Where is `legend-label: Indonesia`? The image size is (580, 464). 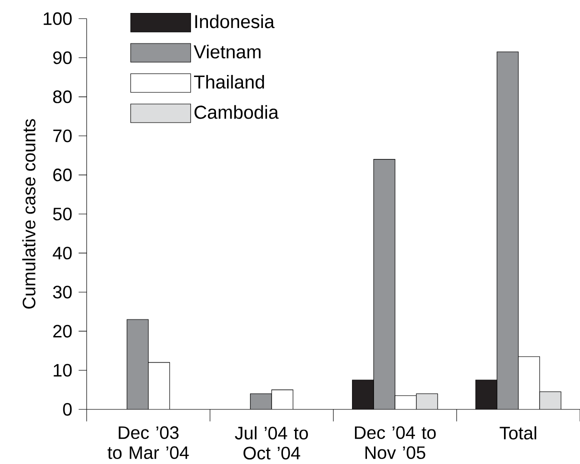 legend-label: Indonesia is located at coordinates (235, 21).